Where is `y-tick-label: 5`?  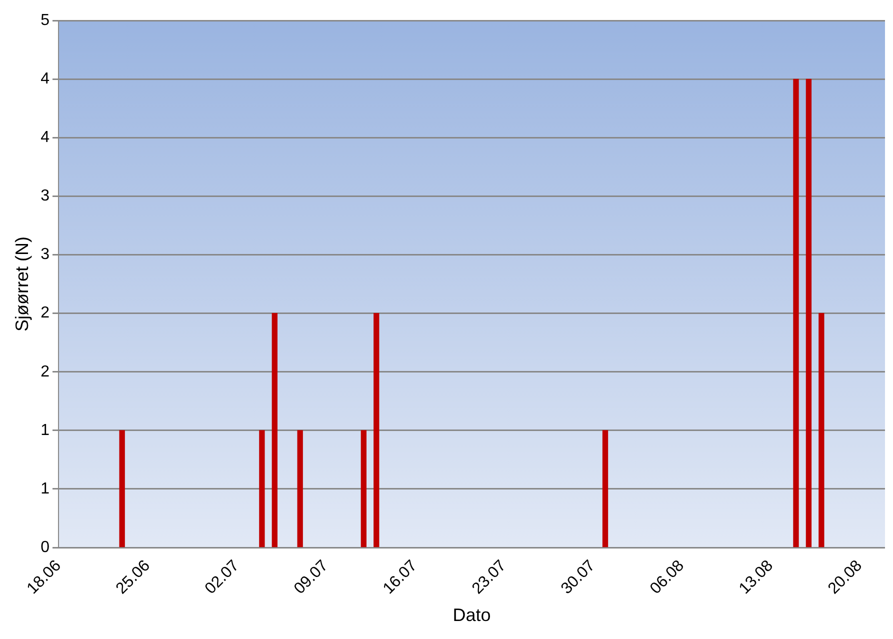 y-tick-label: 5 is located at coordinates (45, 21).